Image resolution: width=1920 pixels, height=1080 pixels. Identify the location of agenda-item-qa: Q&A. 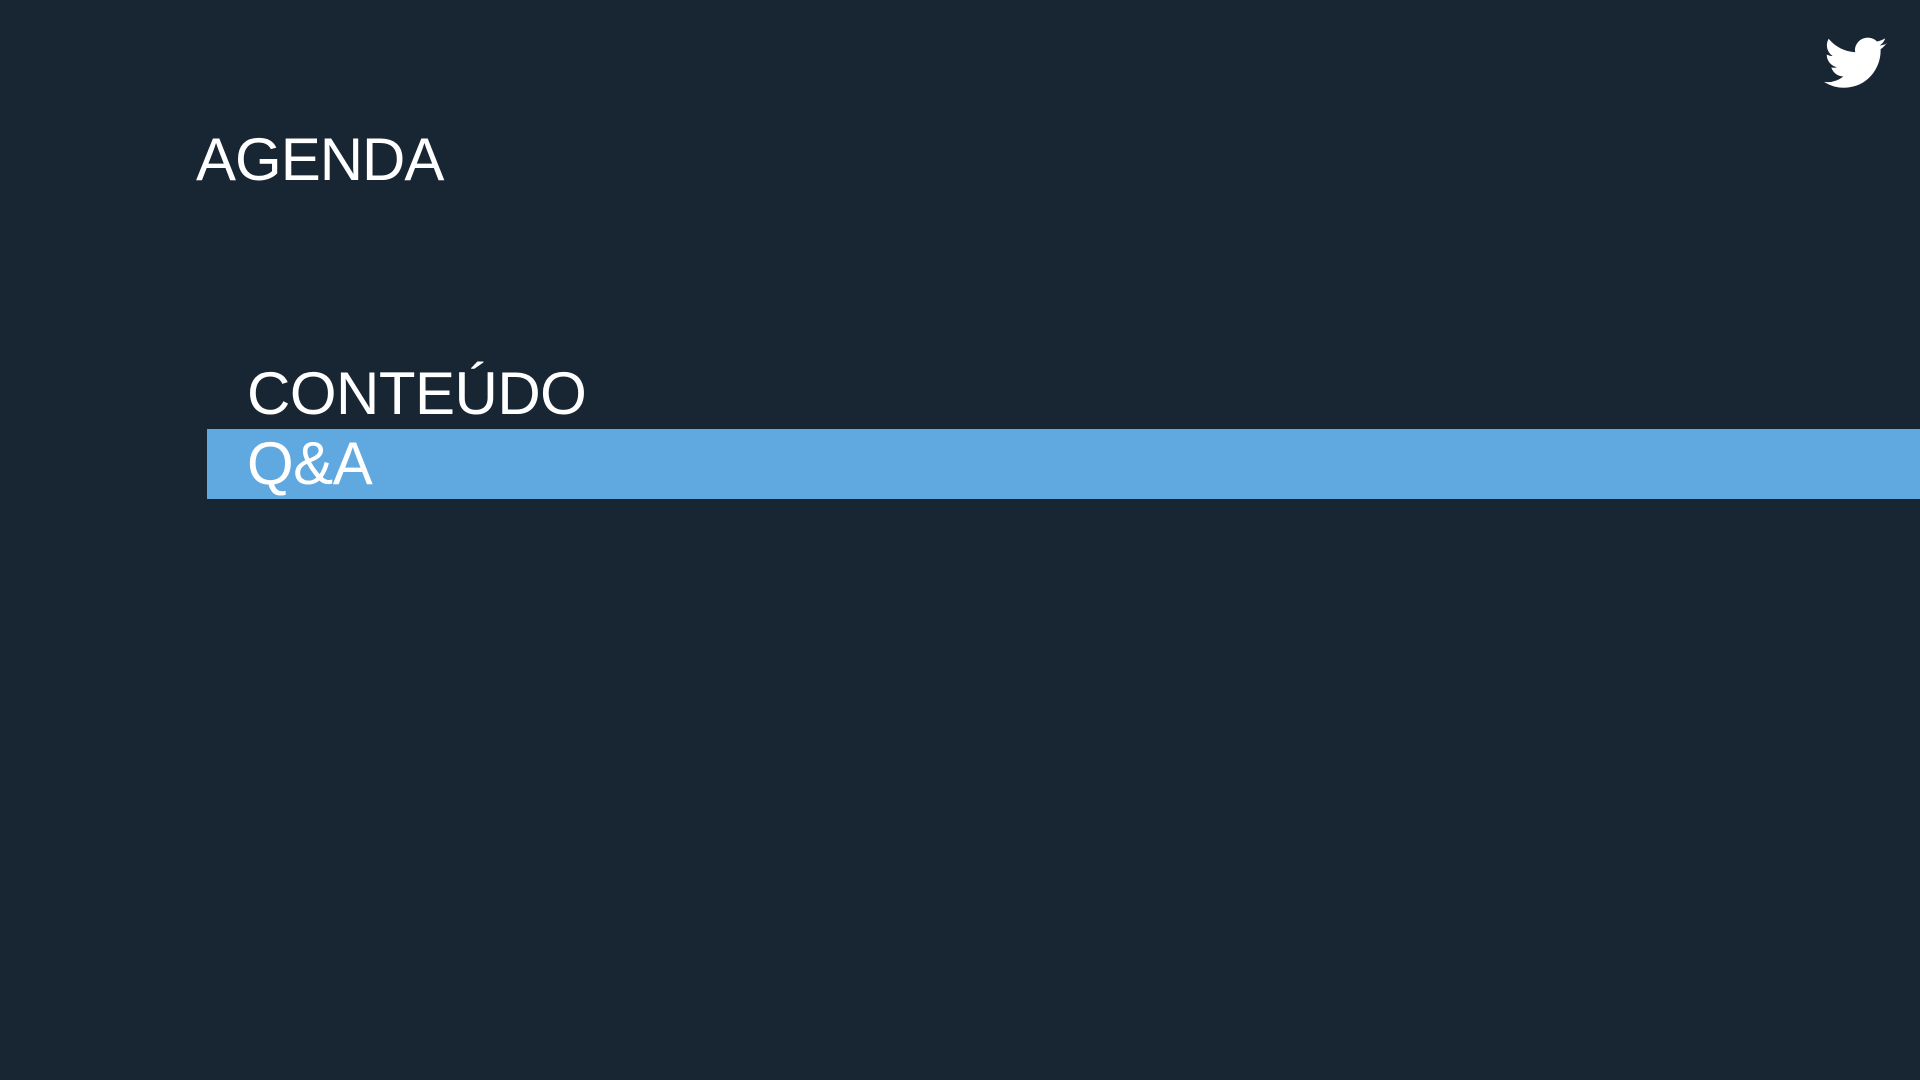
(1063, 464).